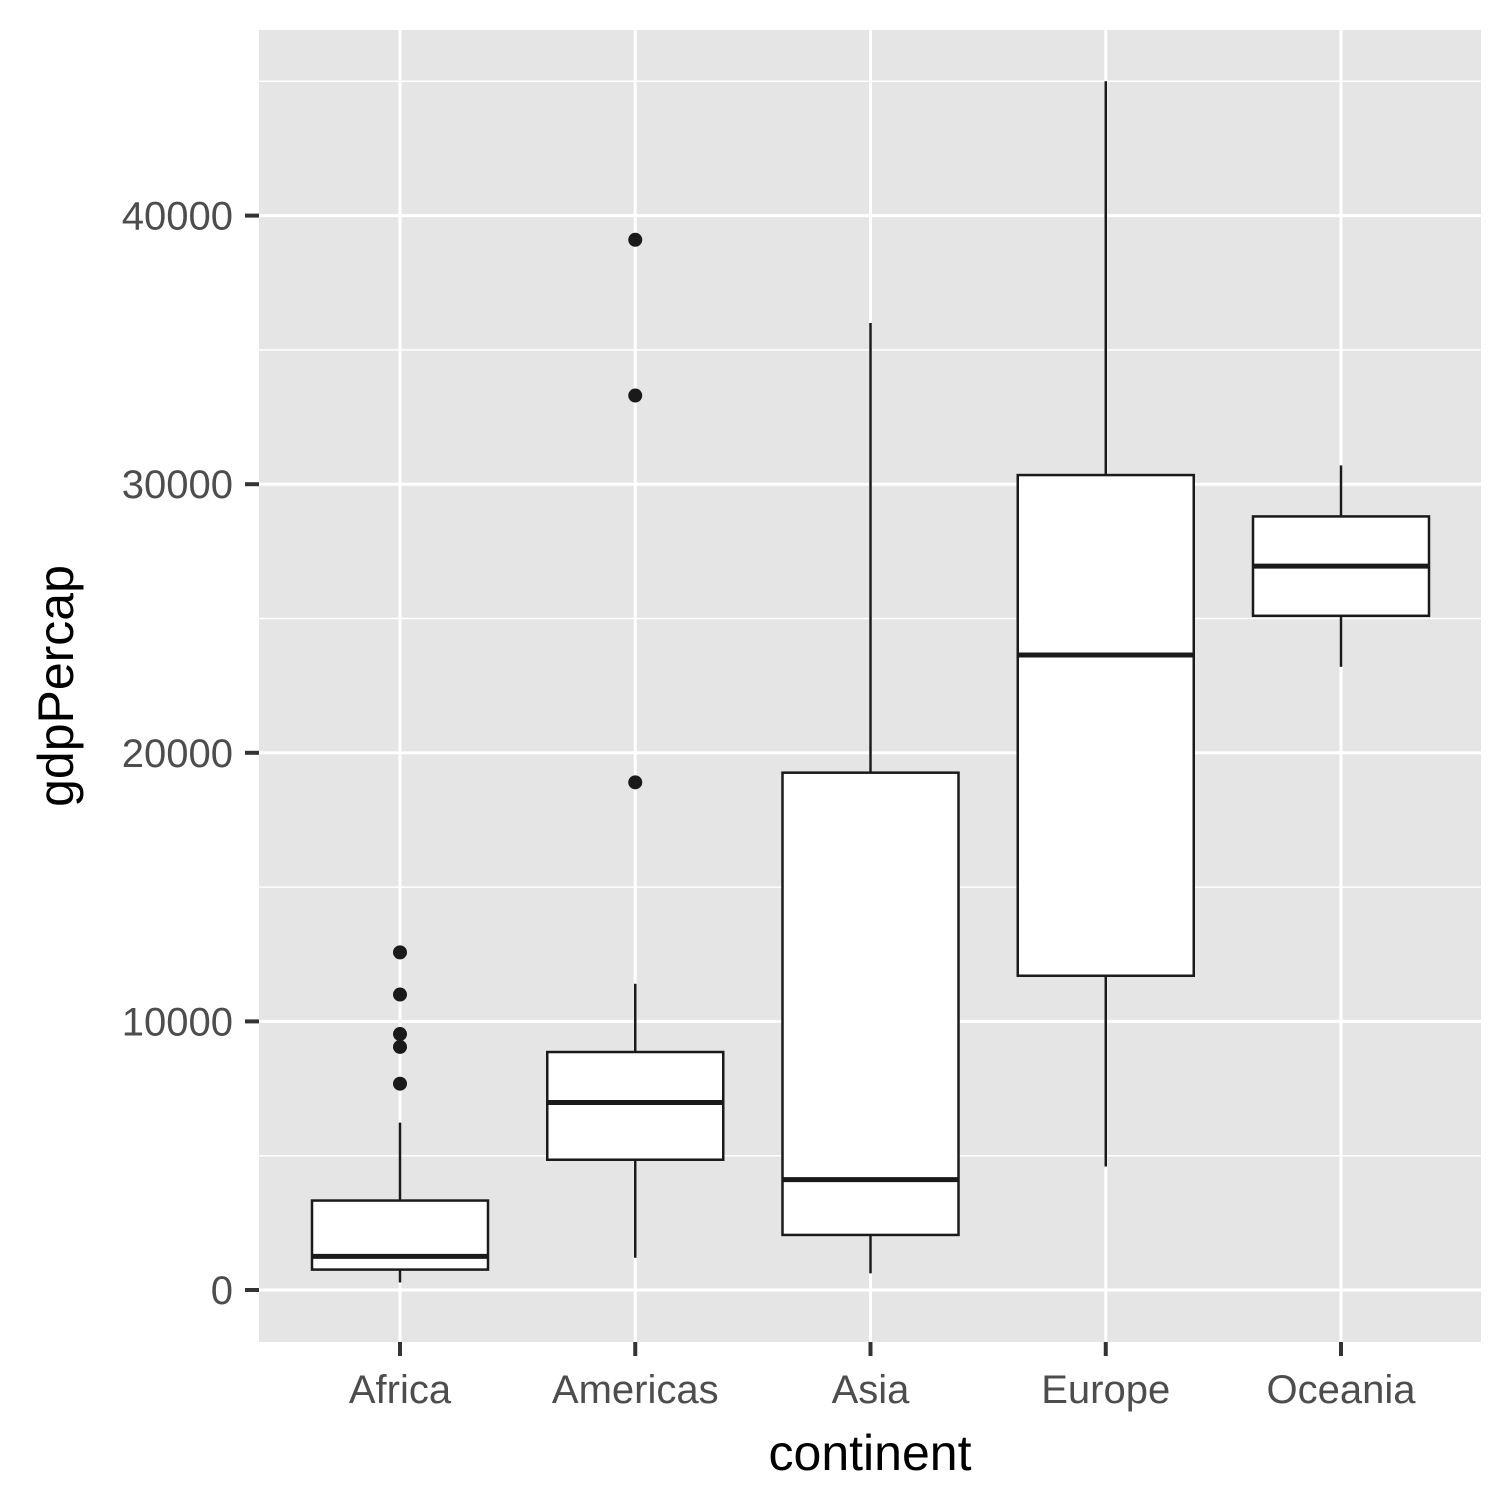 This screenshot has height=1512, width=1512. I want to click on y-axis-title: gdpPercap, so click(56, 686).